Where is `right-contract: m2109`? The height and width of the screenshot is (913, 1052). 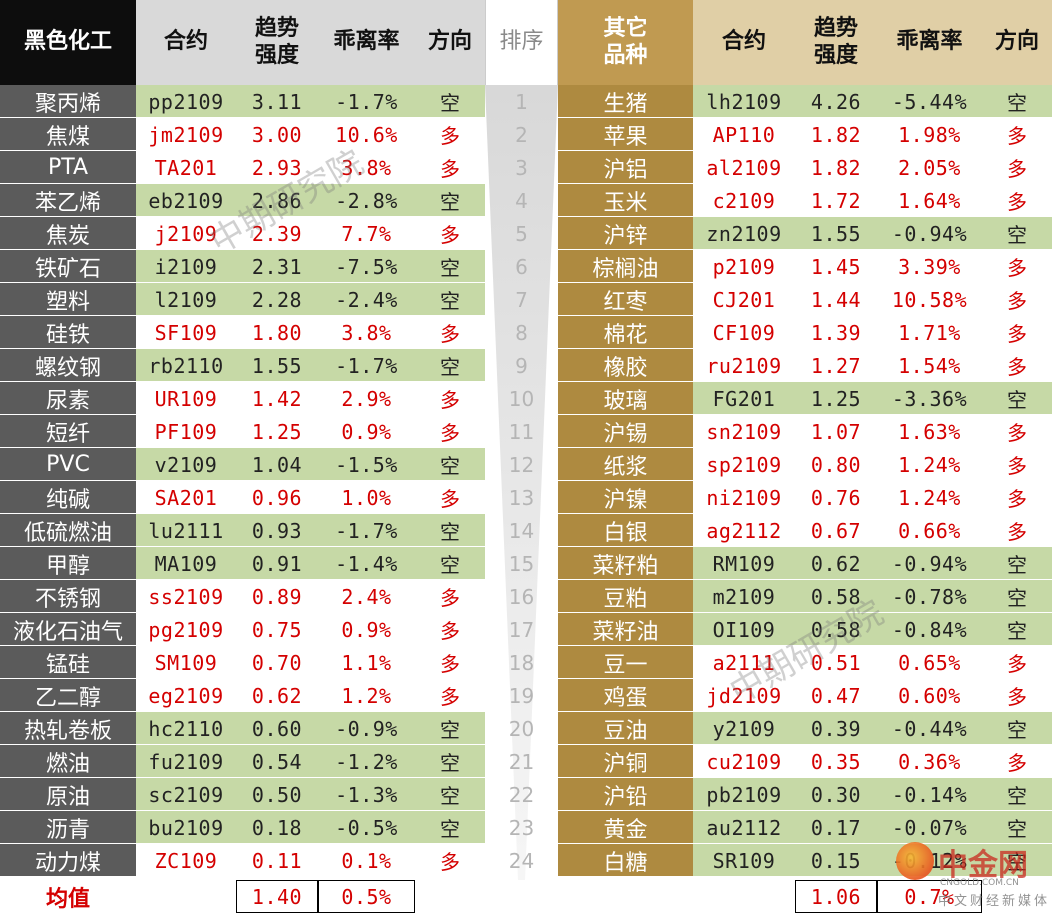 right-contract: m2109 is located at coordinates (744, 596).